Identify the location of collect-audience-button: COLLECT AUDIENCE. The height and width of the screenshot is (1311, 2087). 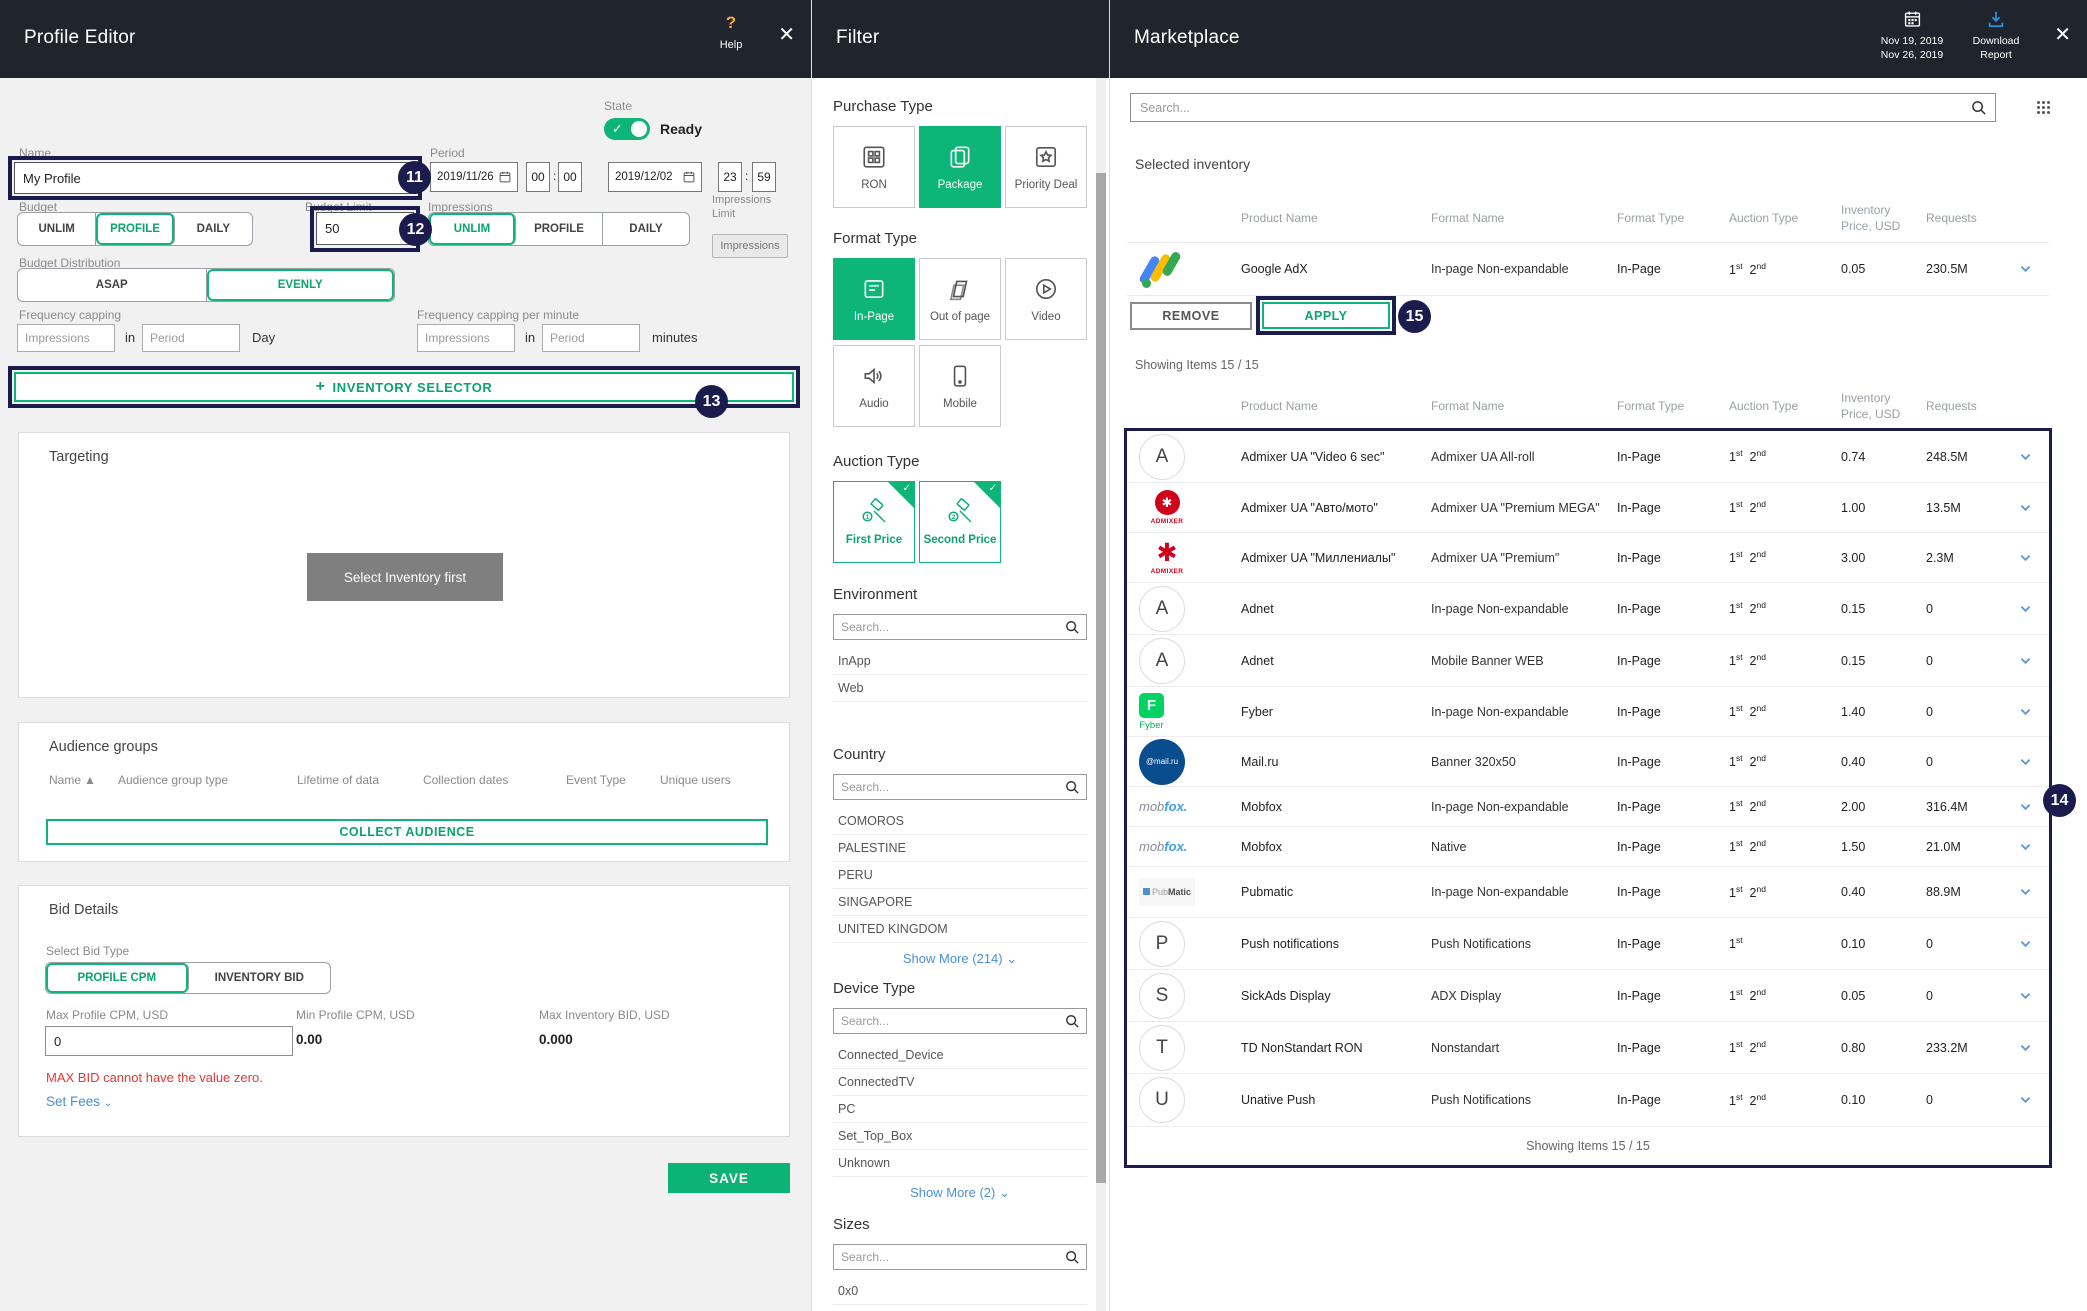
(407, 832).